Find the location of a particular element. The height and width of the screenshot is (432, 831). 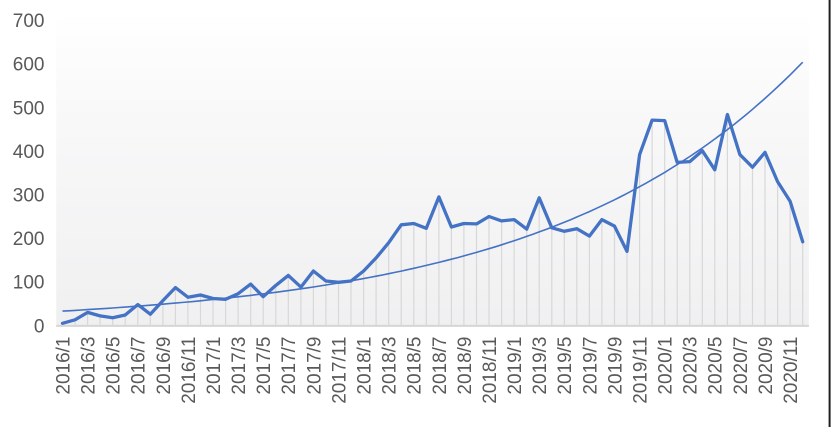

svg-text: 2018/5 is located at coordinates (415, 366).